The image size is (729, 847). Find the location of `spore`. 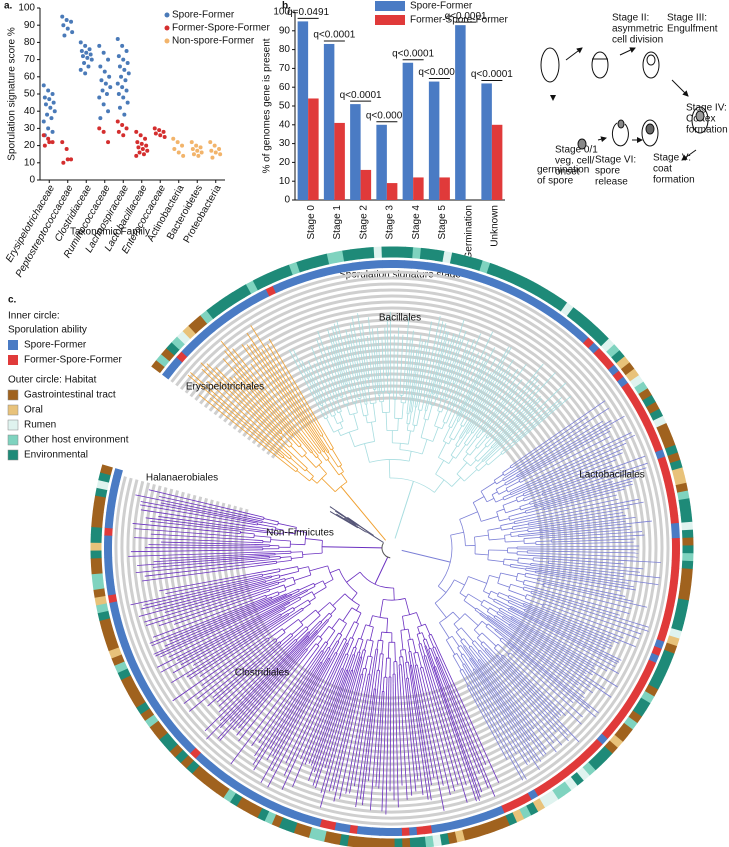

spore is located at coordinates (621, 124).